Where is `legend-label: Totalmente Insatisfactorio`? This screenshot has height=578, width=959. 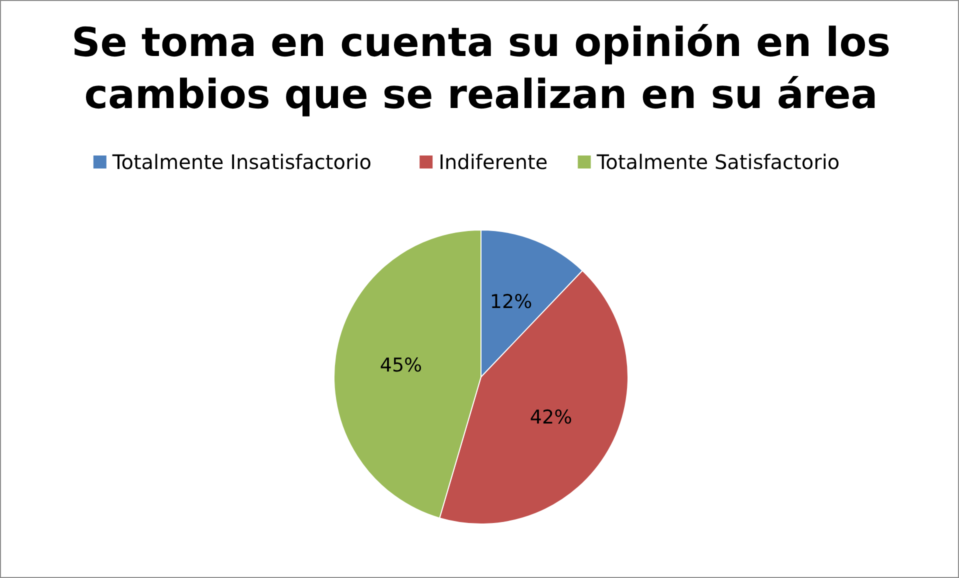
legend-label: Totalmente Insatisfactorio is located at coordinates (241, 162).